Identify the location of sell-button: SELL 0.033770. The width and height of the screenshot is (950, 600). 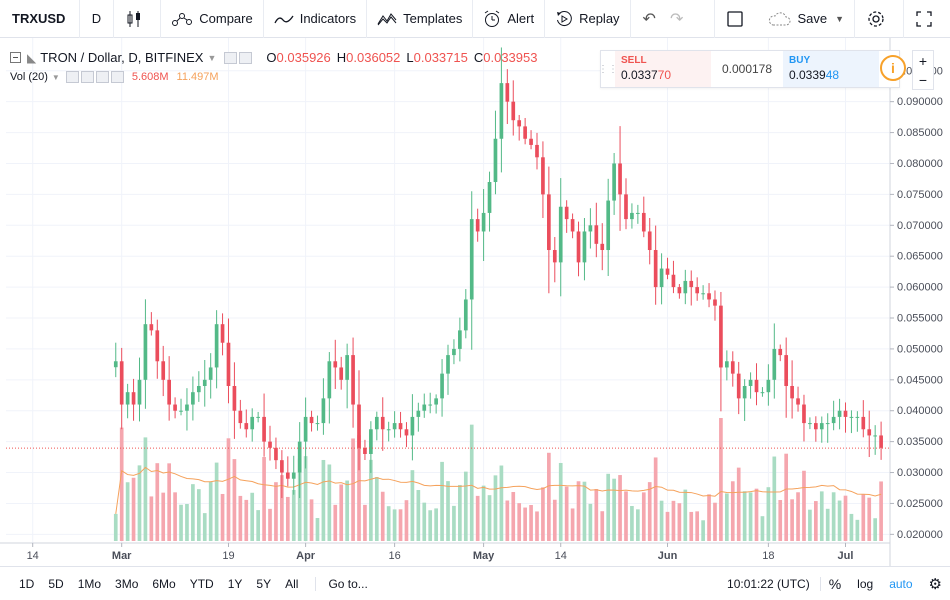
(663, 69).